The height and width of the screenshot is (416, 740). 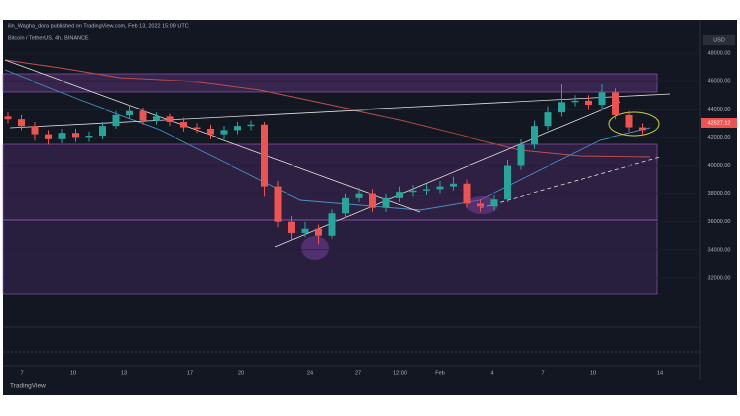 I want to click on y-tick-label: 38000.00, so click(x=719, y=194).